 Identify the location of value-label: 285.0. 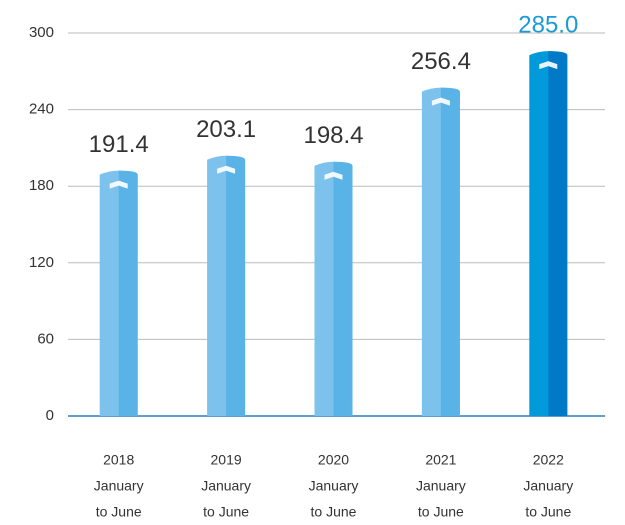
(548, 24).